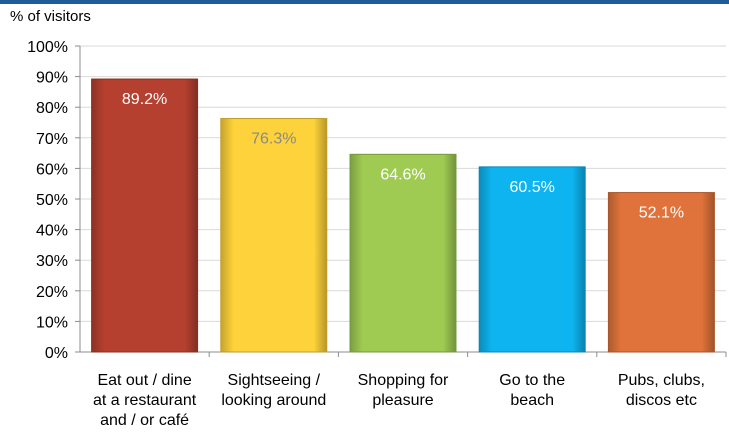 Image resolution: width=729 pixels, height=437 pixels. I want to click on data-label: 52.1%, so click(661, 213).